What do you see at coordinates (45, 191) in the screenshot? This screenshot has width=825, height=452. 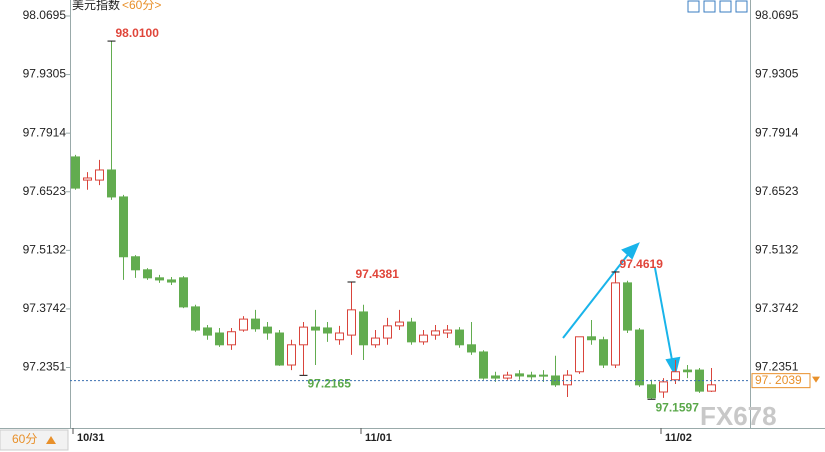 I see `y-tick-label: 97.6523` at bounding box center [45, 191].